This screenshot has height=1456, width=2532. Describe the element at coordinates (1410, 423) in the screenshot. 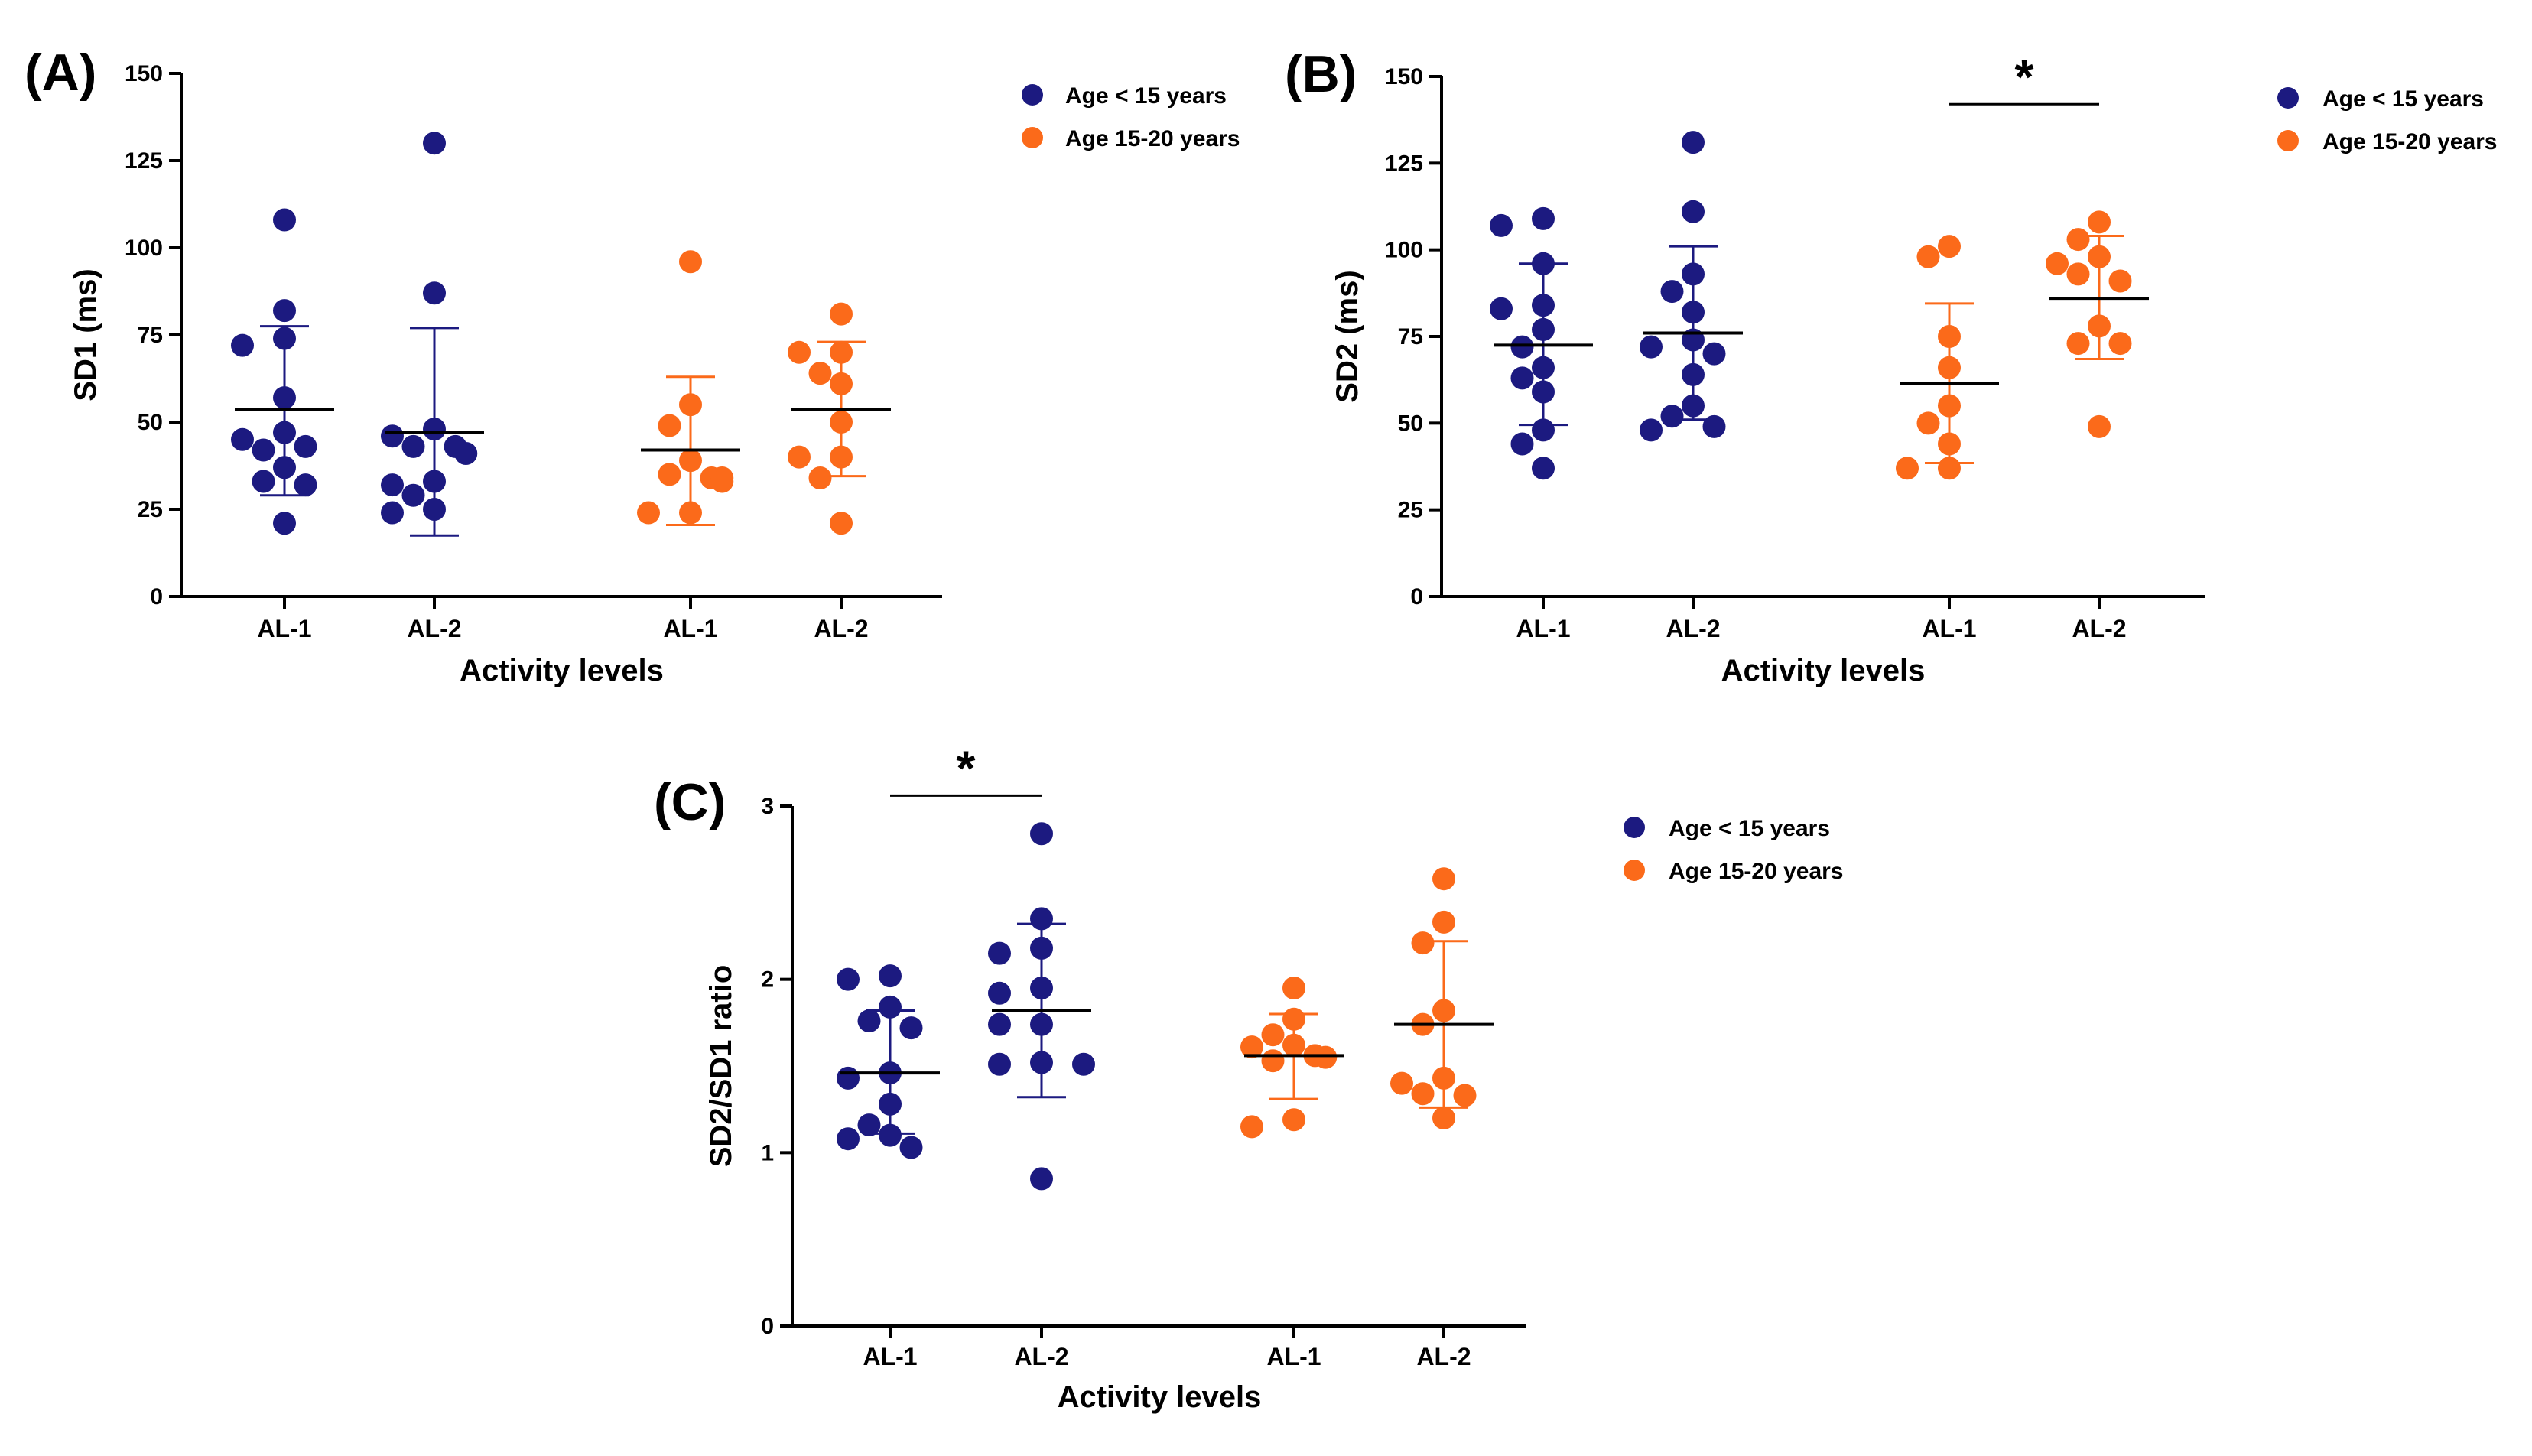

I see `y-tick-label: 50` at that location.